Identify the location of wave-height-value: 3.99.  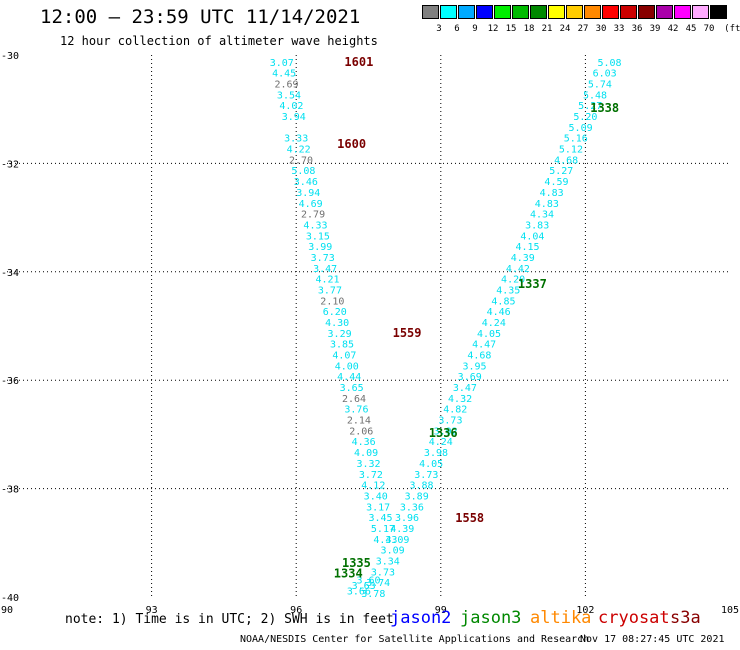
(320, 247).